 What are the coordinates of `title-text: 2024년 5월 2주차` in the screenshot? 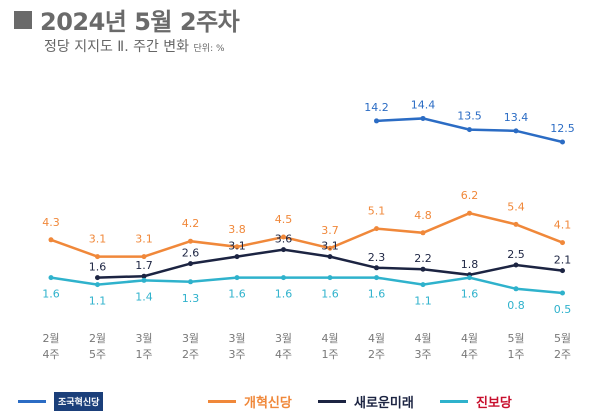 It's located at (140, 22).